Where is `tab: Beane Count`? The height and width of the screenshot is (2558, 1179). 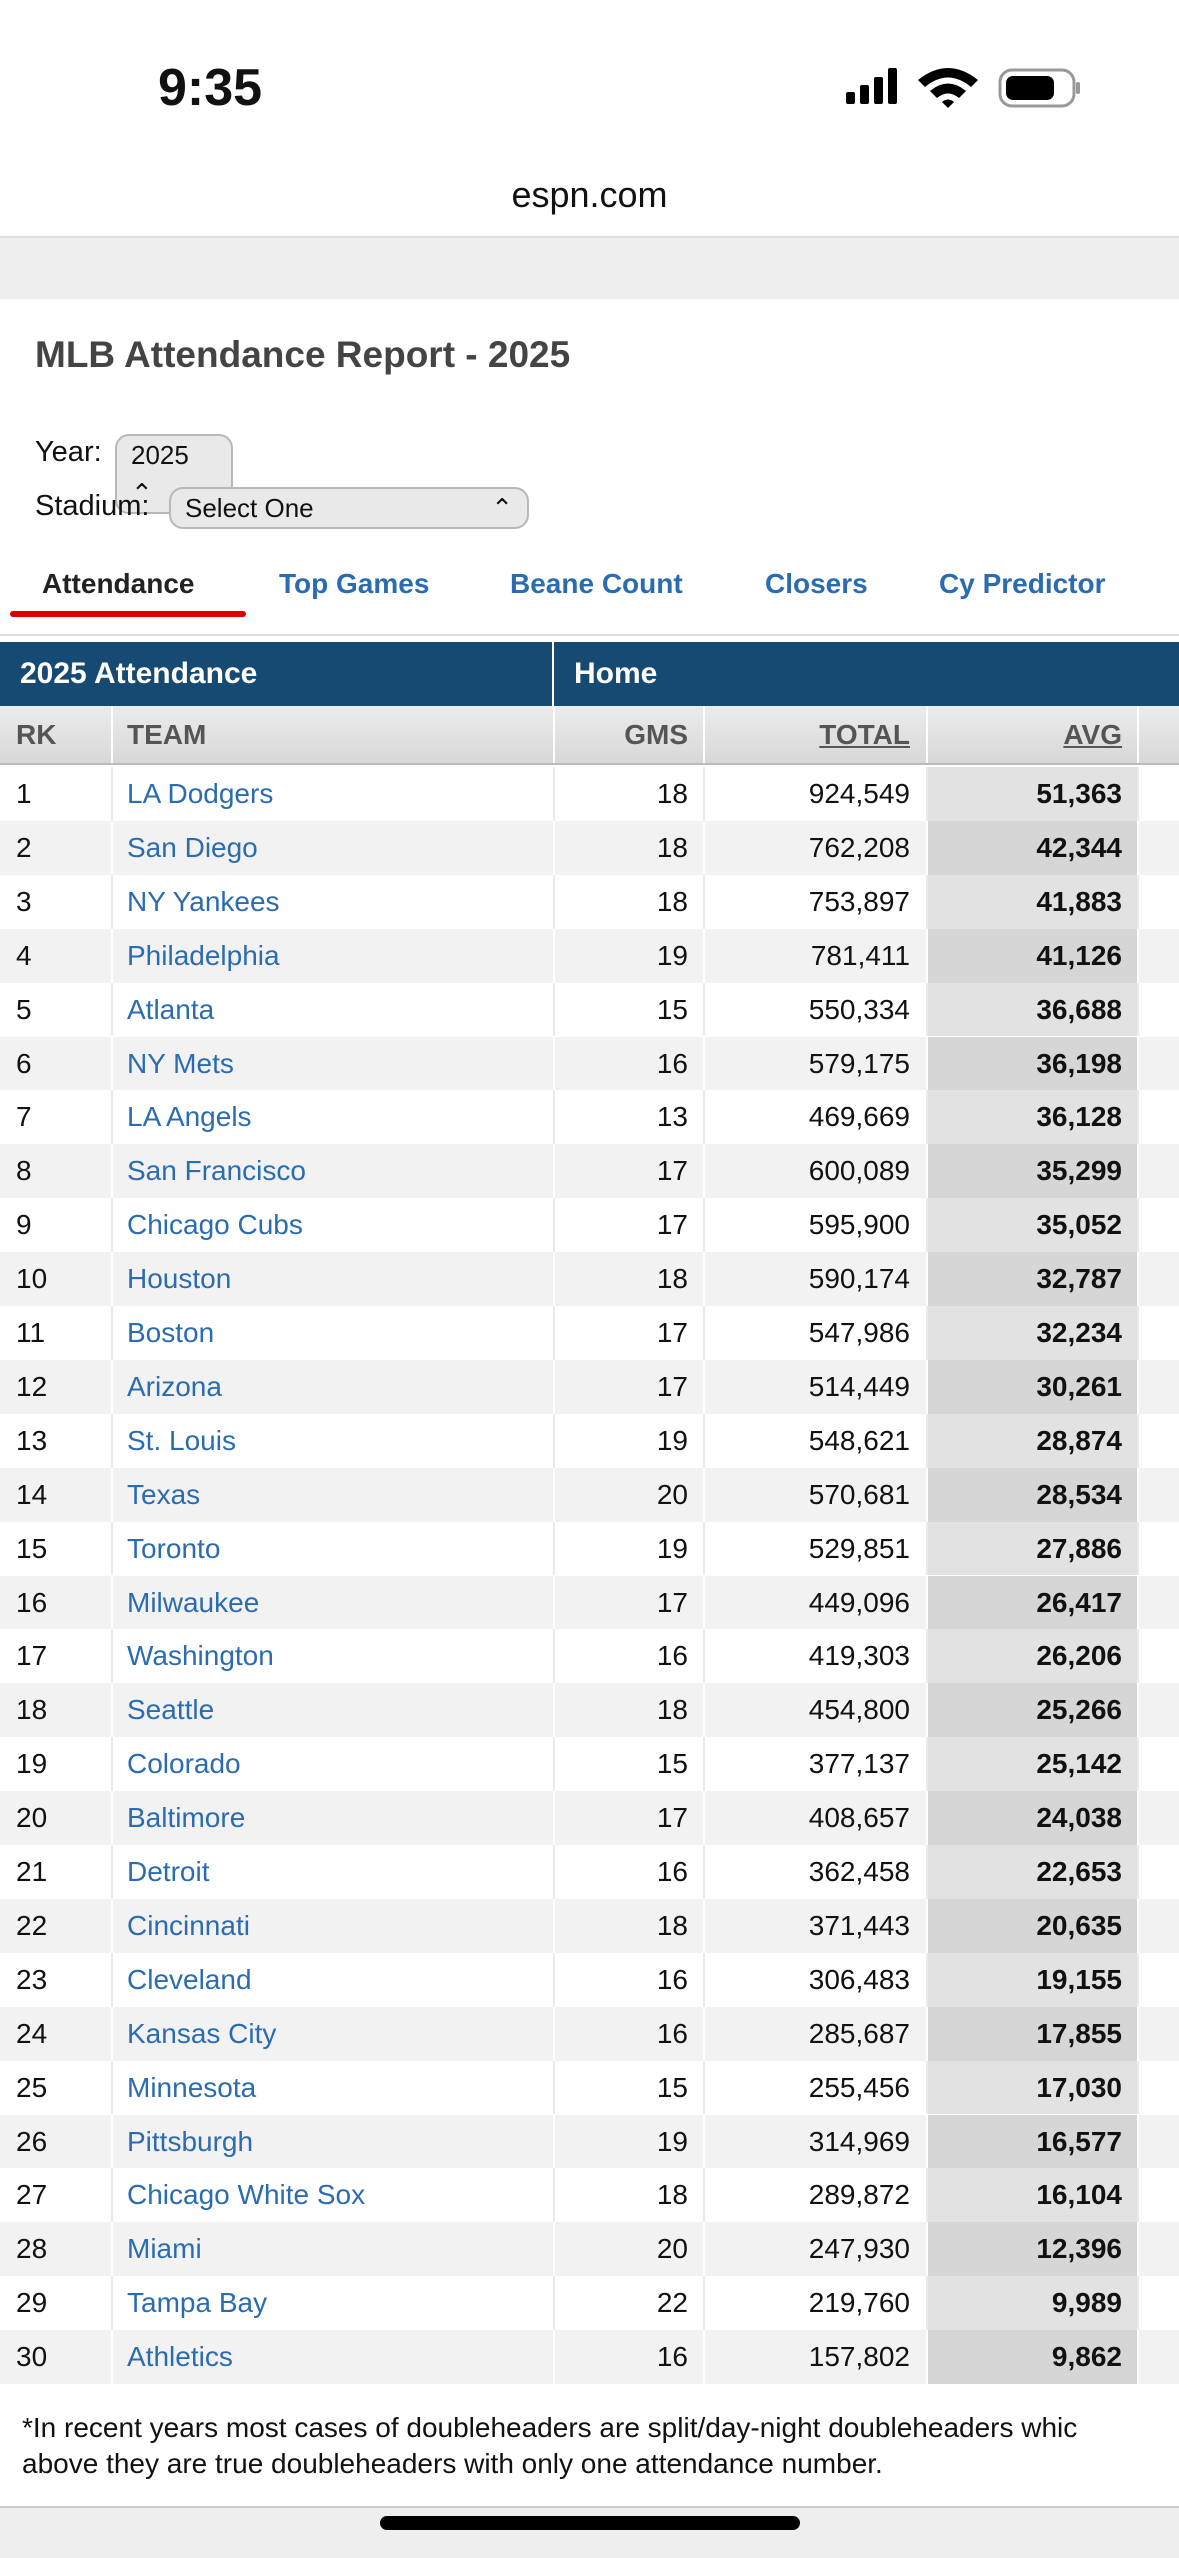 tab: Beane Count is located at coordinates (596, 583).